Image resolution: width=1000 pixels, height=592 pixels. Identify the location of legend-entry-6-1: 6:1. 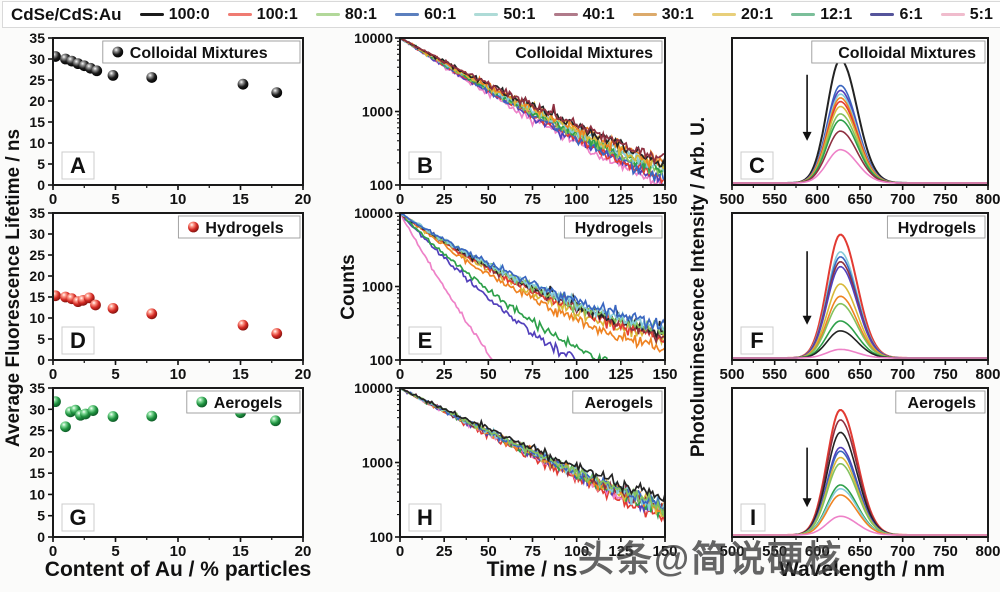
(896, 14).